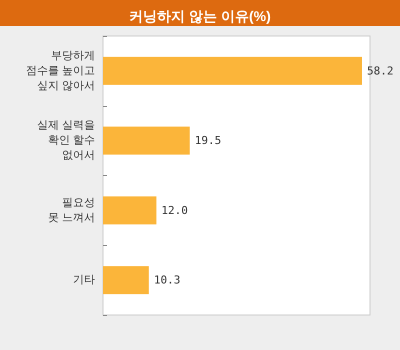 Image resolution: width=400 pixels, height=350 pixels. What do you see at coordinates (200, 16) in the screenshot?
I see `chart-title: 커닝하지 않는 이유(%)` at bounding box center [200, 16].